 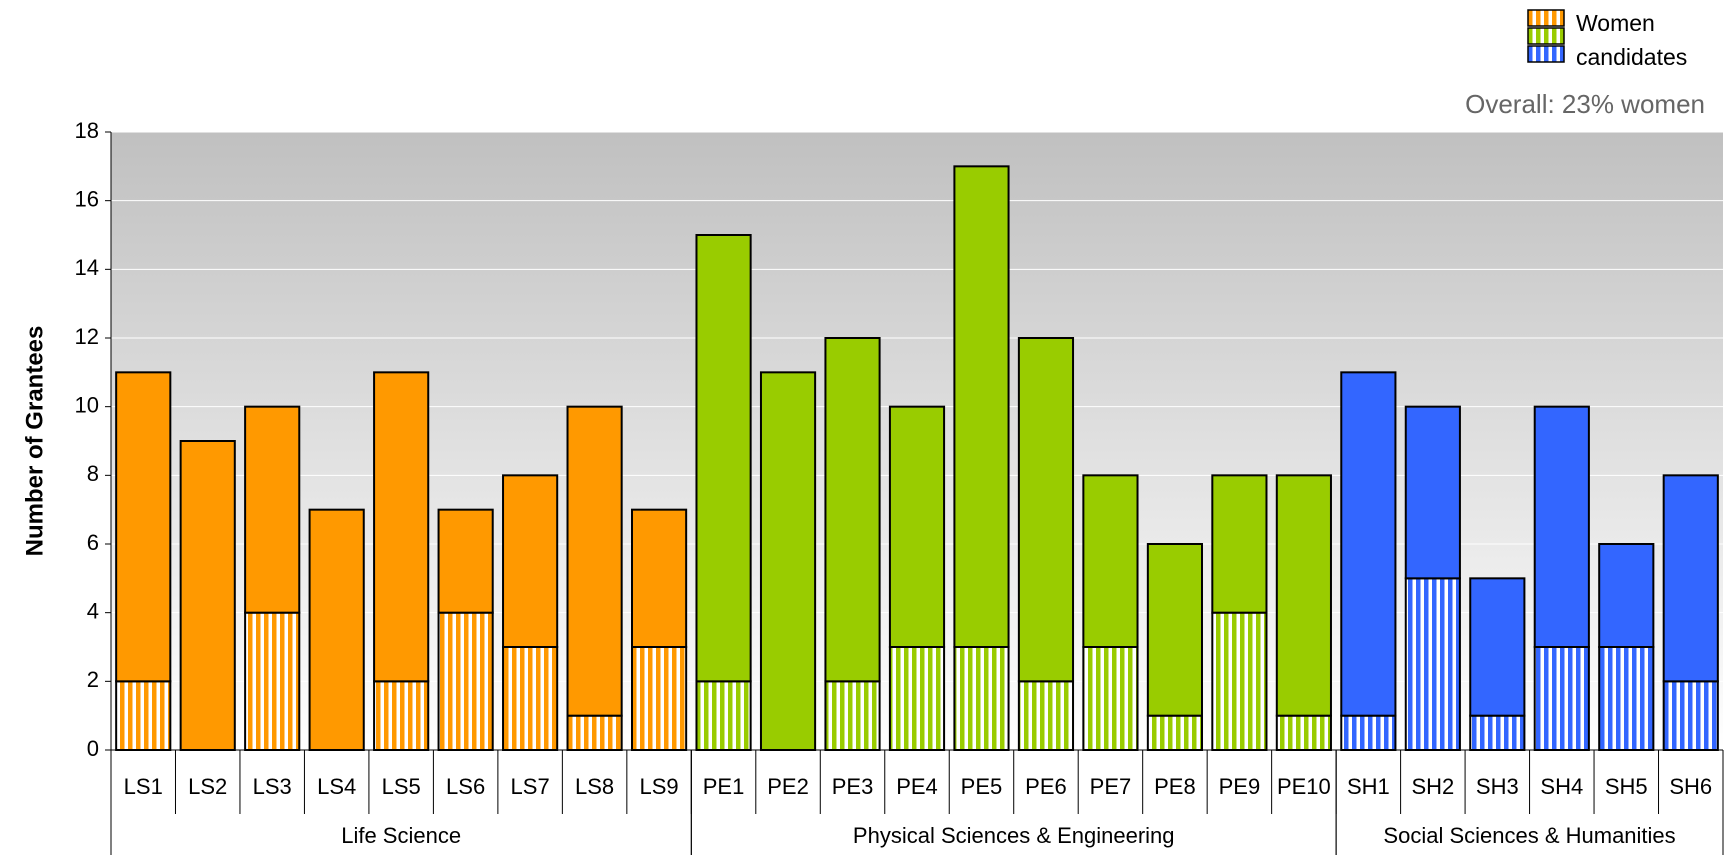 I want to click on x-tick-label: PE1, so click(x=724, y=786).